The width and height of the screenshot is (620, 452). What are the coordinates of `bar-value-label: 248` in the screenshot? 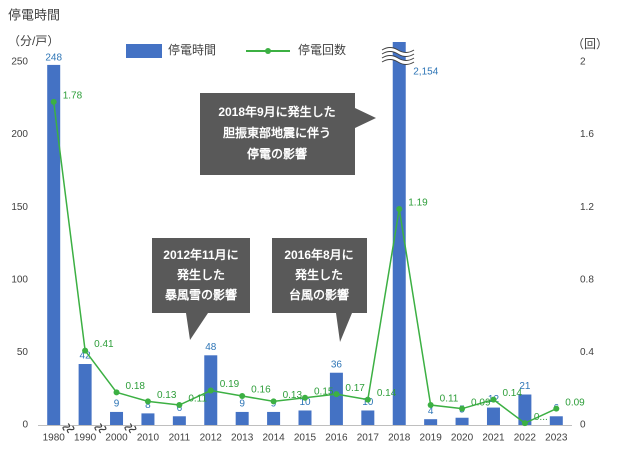 It's located at (53, 58).